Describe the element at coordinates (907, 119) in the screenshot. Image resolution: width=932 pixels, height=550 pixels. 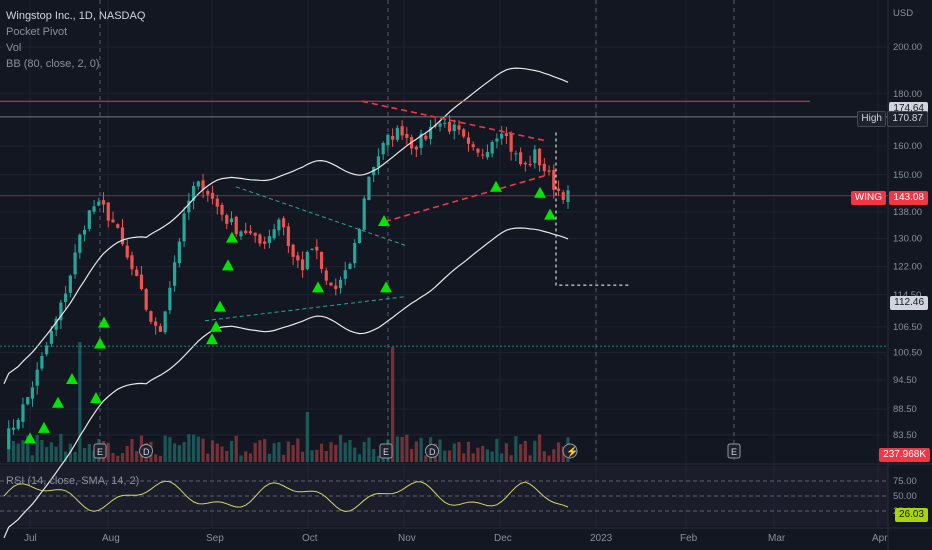
I see `high-price-label: 170.87` at that location.